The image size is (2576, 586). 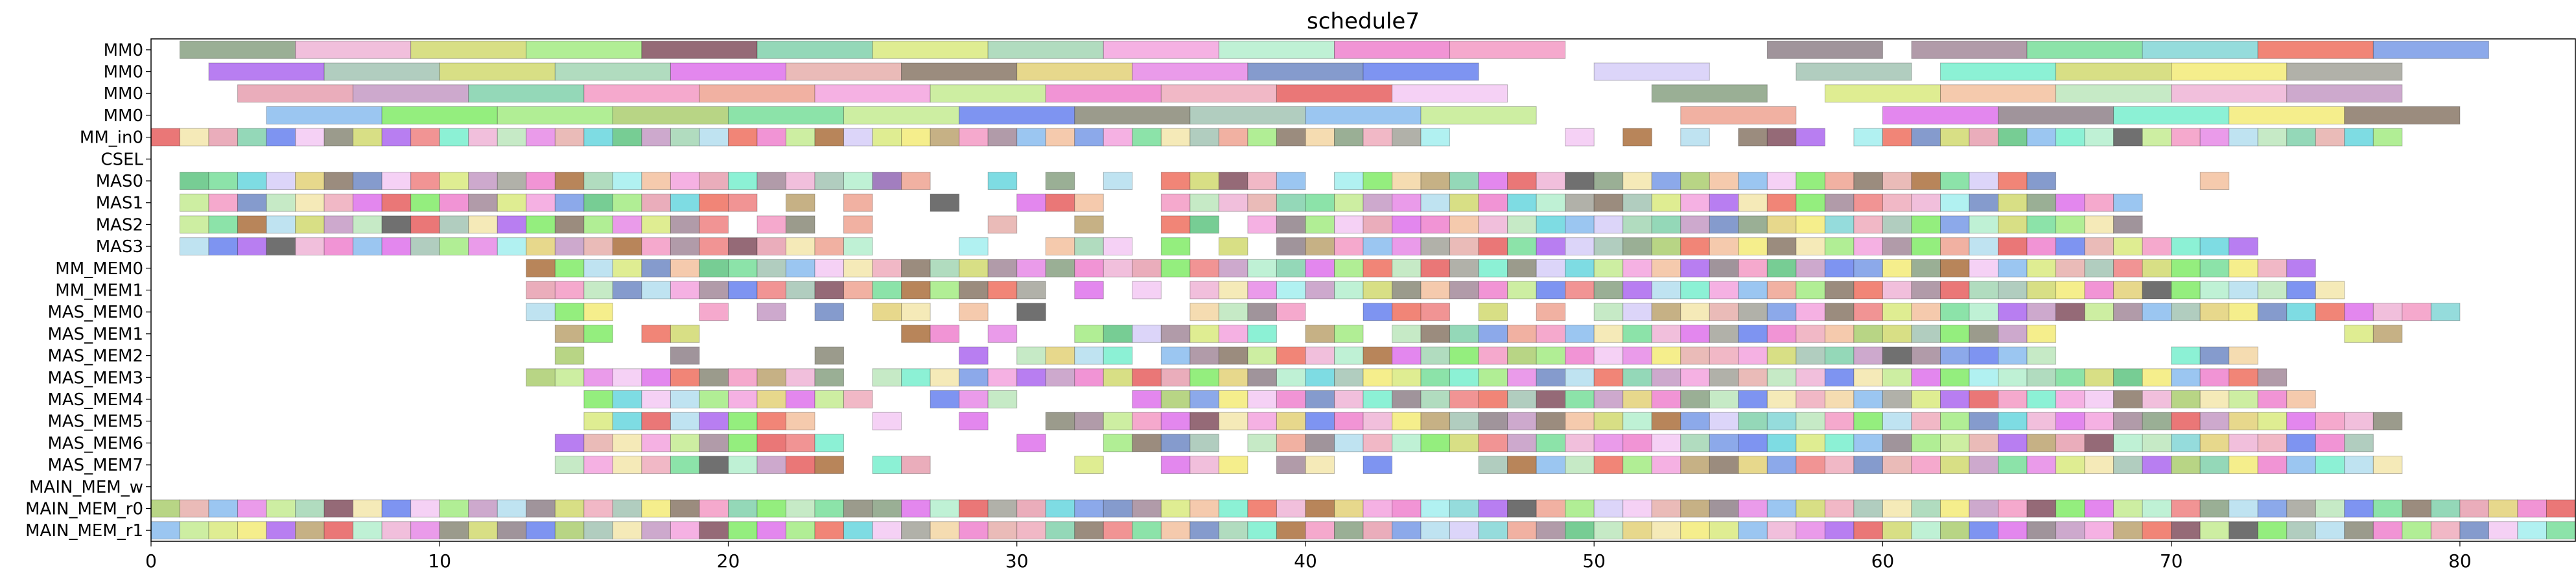 I want to click on x-tick-label: 20, so click(x=728, y=561).